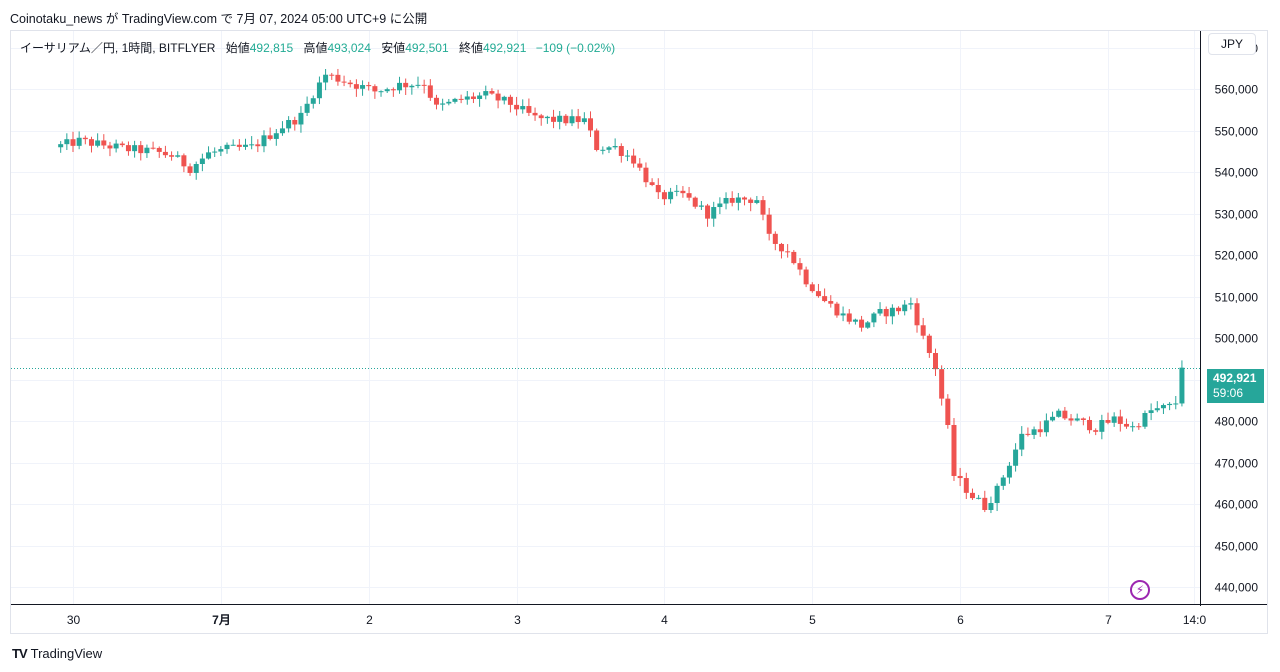 This screenshot has height=672, width=1280. What do you see at coordinates (1235, 378) in the screenshot?
I see `last-price-value: 492,921` at bounding box center [1235, 378].